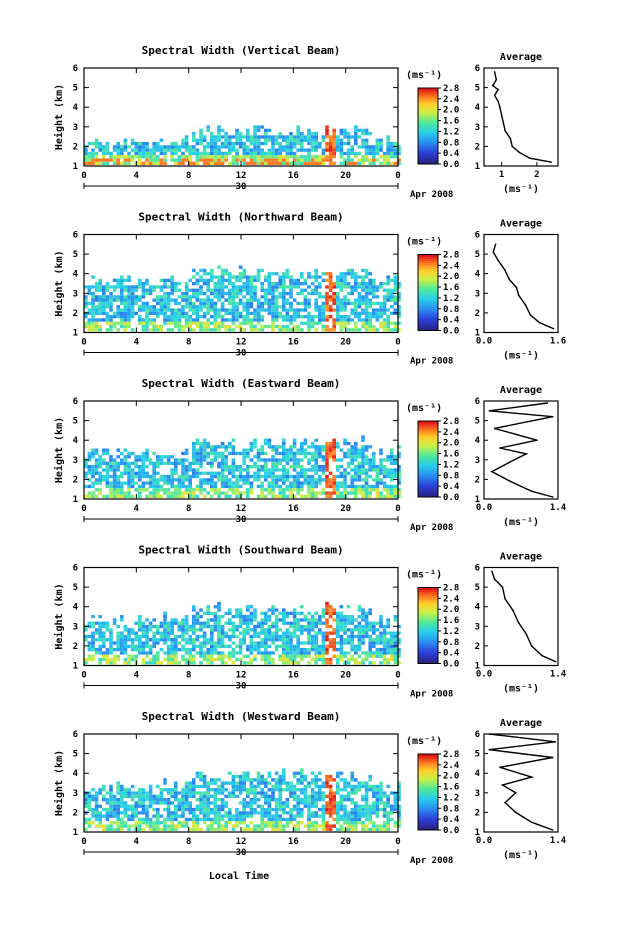 This screenshot has height=929, width=618. I want to click on profile-x-tick-label: 0.0, so click(484, 508).